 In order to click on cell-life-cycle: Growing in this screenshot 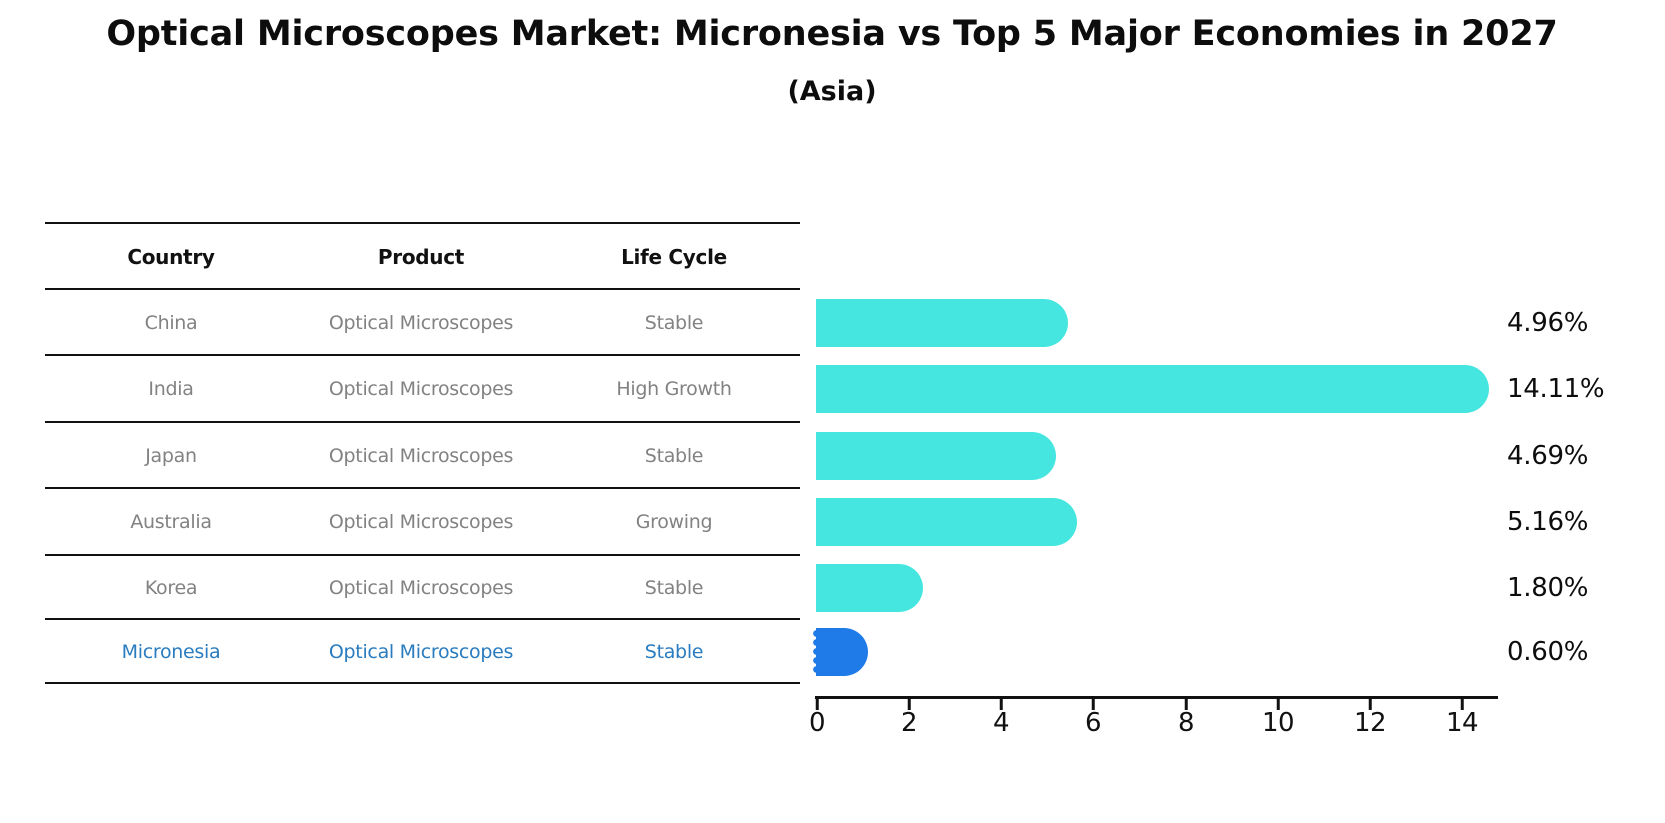, I will do `click(674, 522)`.